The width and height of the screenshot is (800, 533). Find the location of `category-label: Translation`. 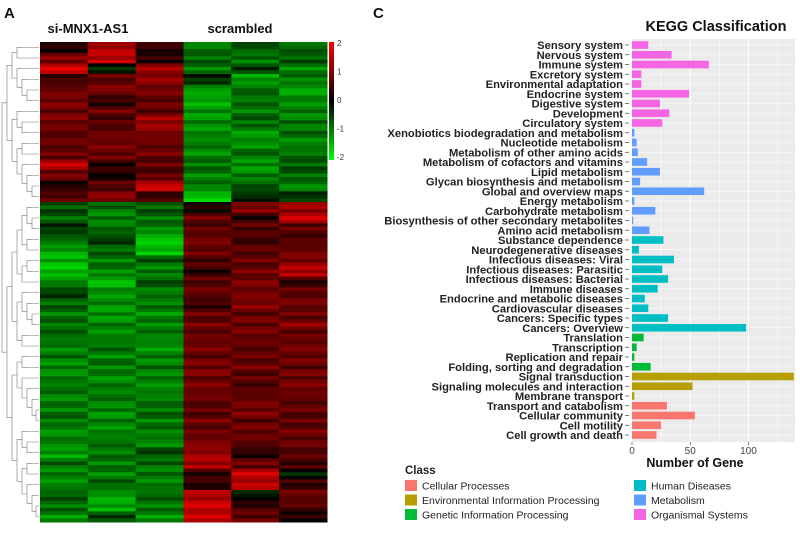

category-label: Translation is located at coordinates (593, 339).